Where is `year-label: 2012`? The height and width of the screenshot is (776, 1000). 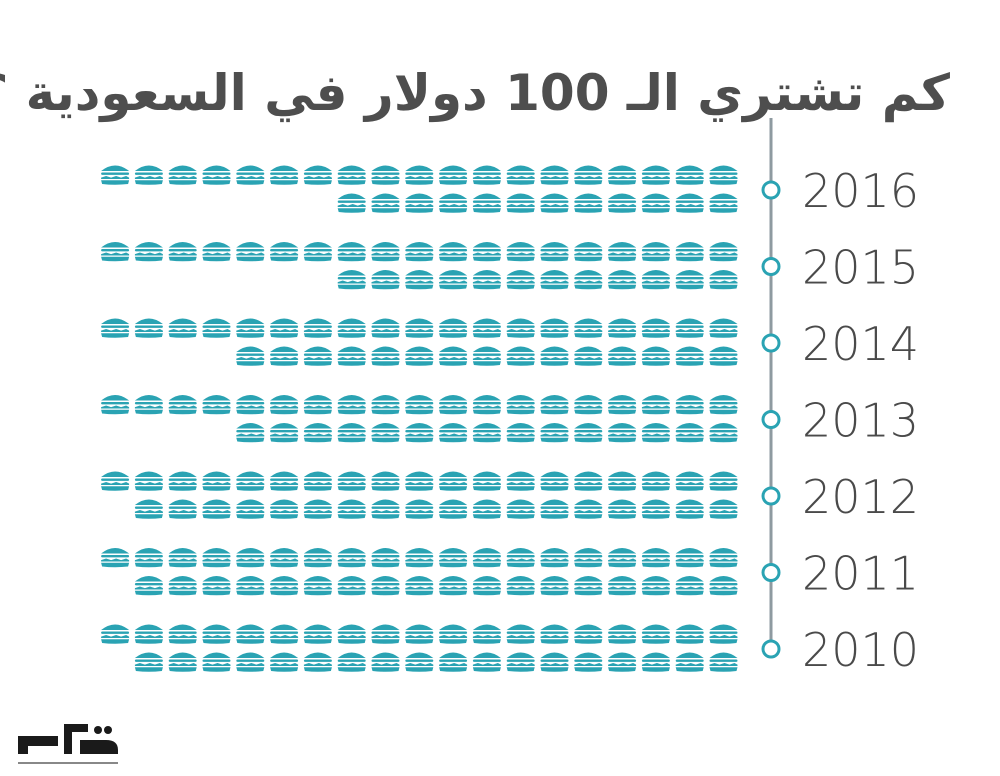
year-label: 2012 is located at coordinates (860, 497).